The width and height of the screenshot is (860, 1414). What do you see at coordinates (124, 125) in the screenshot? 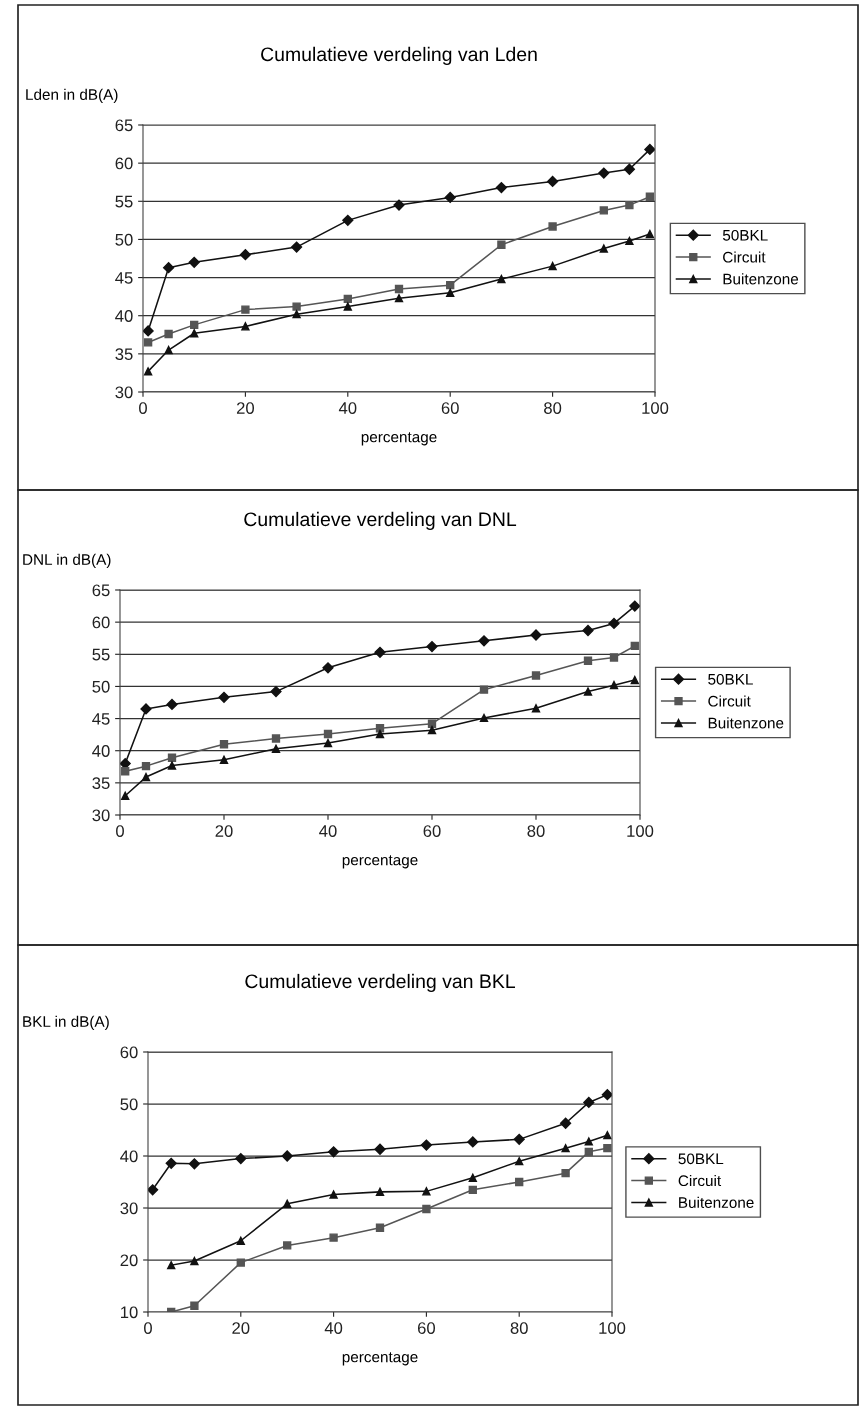
I see `y-tick-label: 65` at bounding box center [124, 125].